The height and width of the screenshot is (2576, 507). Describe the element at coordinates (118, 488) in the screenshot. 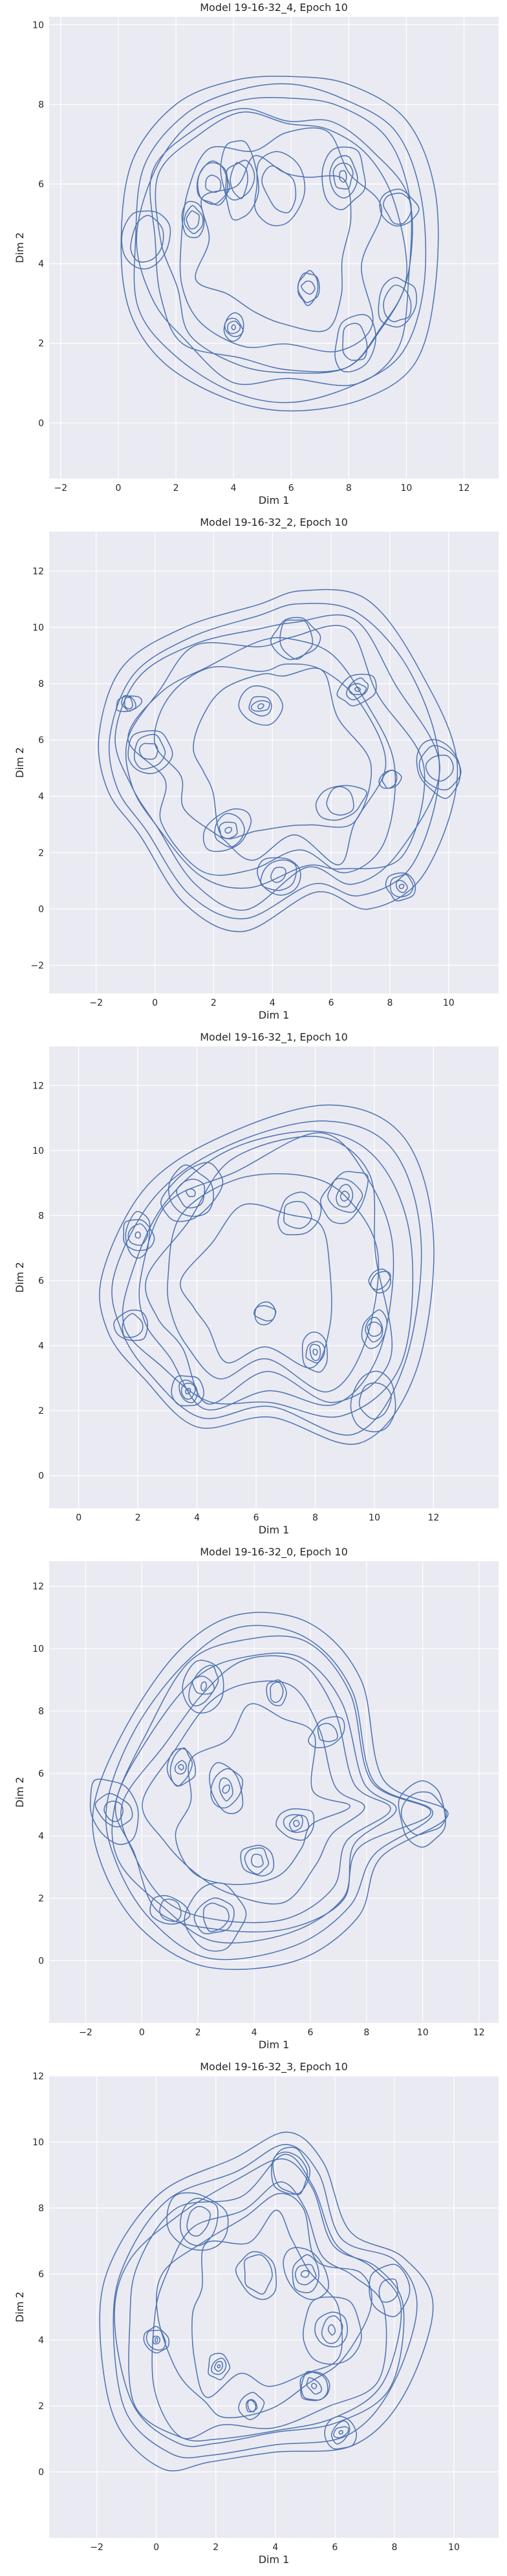

I see `x-tick-label: 0` at that location.